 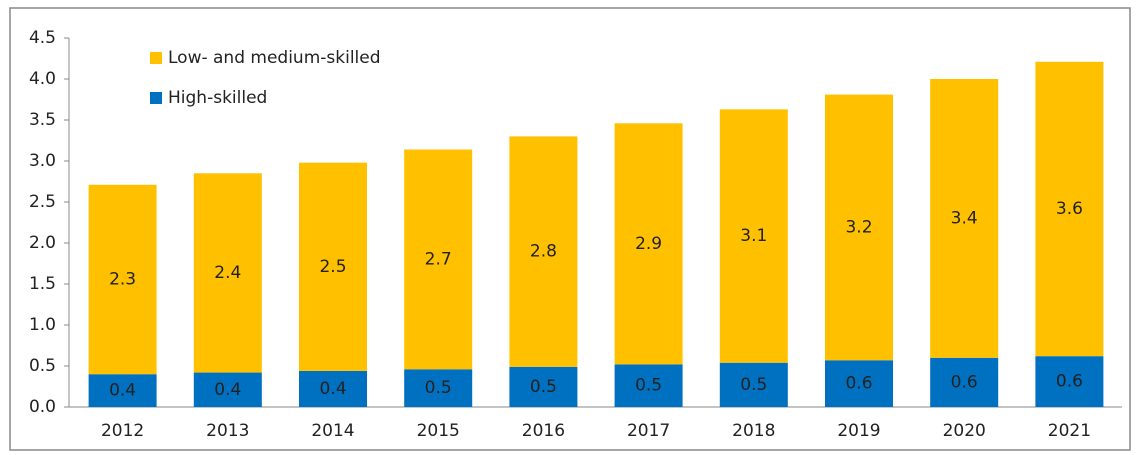 I want to click on x-tick-label: 2013, so click(x=227, y=431).